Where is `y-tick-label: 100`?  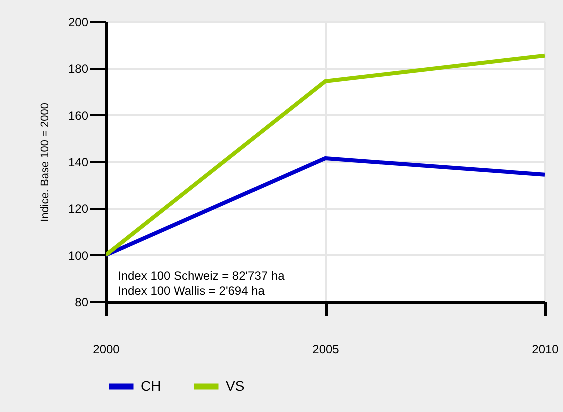 y-tick-label: 100 is located at coordinates (78, 255).